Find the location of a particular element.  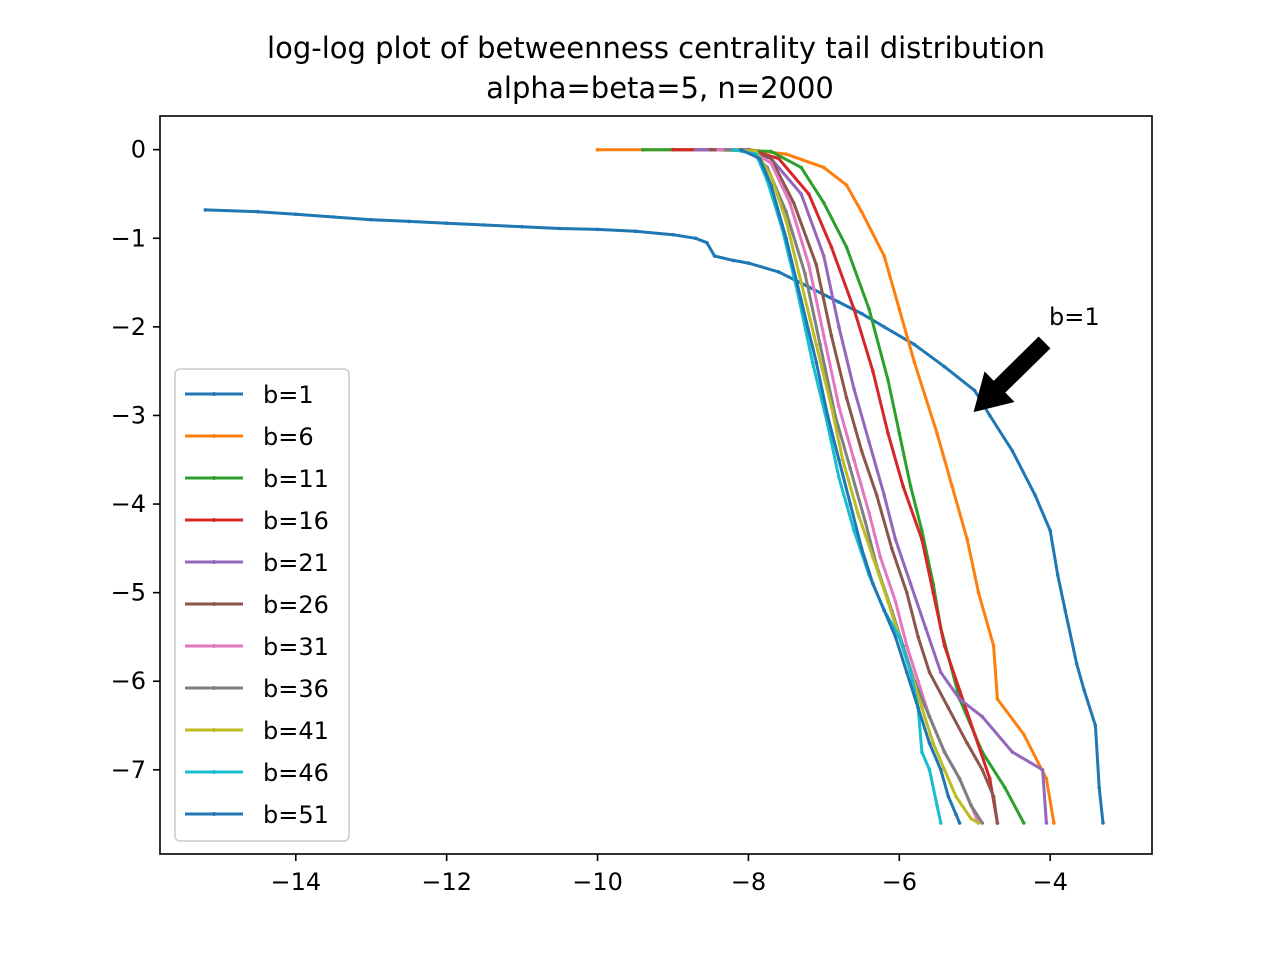

legend-label: b=16 is located at coordinates (296, 521).